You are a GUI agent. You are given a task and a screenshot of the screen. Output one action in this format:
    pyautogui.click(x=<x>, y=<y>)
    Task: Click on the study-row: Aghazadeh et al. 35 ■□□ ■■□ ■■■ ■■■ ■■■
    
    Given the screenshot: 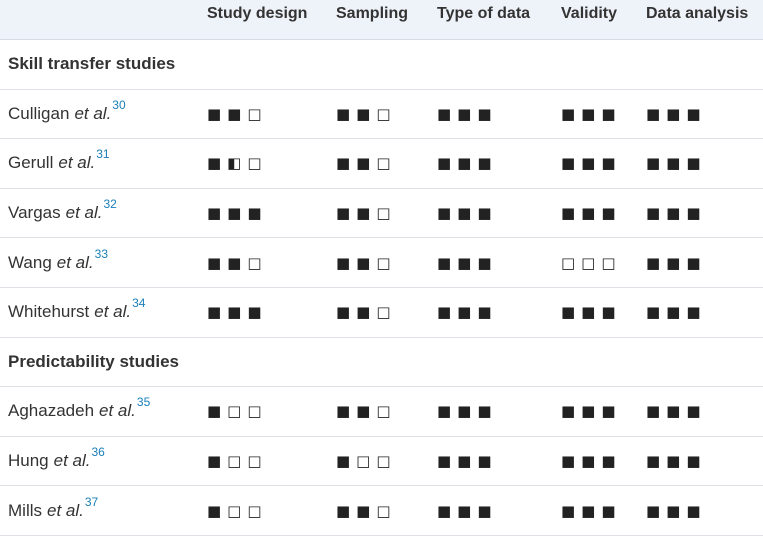 What is the action you would take?
    pyautogui.click(x=381, y=412)
    